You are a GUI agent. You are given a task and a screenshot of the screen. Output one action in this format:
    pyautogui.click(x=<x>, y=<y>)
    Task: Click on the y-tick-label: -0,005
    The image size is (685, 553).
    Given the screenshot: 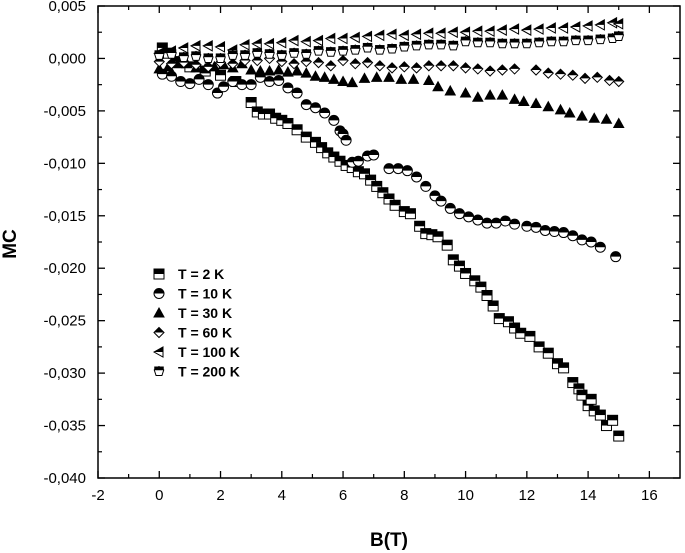 What is the action you would take?
    pyautogui.click(x=64, y=111)
    